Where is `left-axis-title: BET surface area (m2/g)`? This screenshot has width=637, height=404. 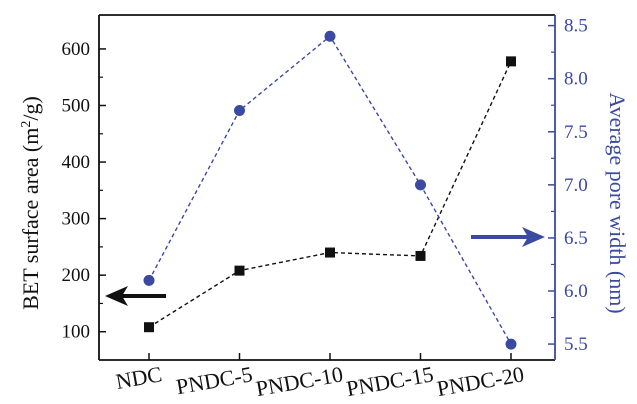 left-axis-title: BET surface area (m2/g) is located at coordinates (30, 203).